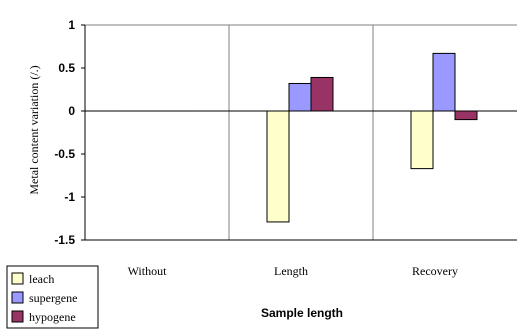  What do you see at coordinates (64, 154) in the screenshot?
I see `y-tick-label: -0.5` at bounding box center [64, 154].